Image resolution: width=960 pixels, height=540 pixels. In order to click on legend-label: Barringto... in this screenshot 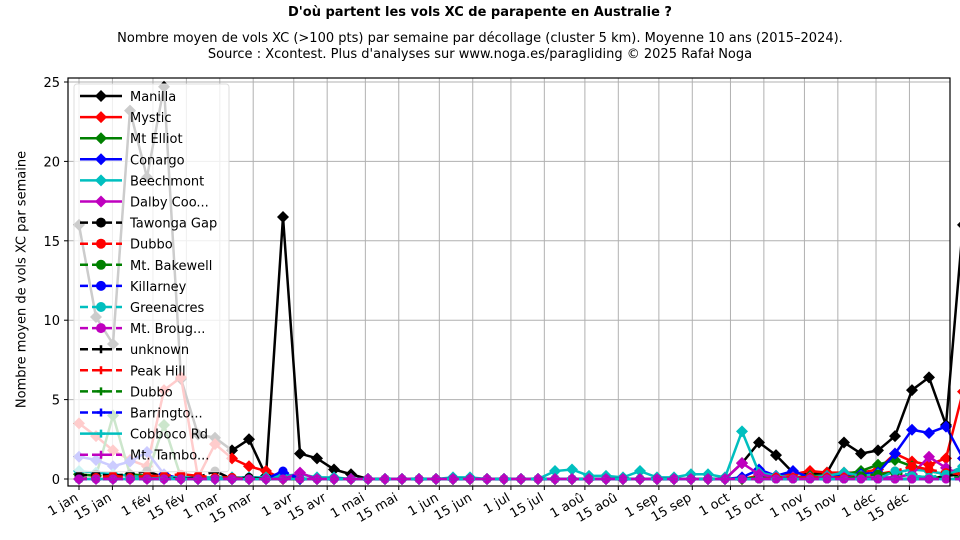, I will do `click(166, 414)`.